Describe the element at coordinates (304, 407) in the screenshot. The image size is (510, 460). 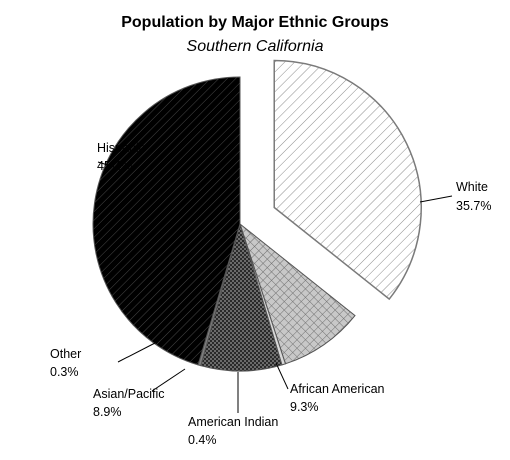
I see `slice-value-african-american: 9.3%` at that location.